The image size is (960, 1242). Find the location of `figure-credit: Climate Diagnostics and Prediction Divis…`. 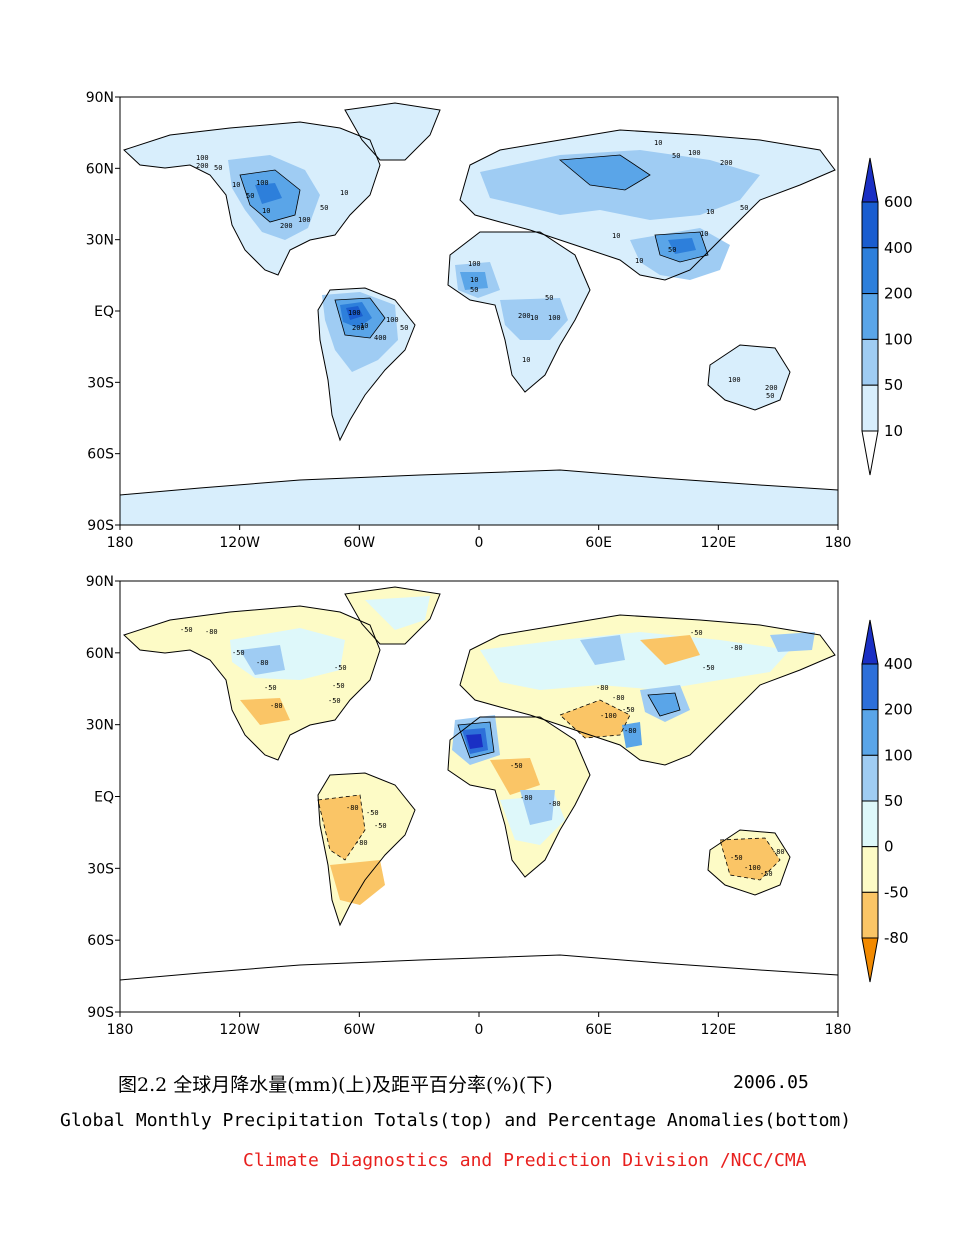

figure-credit: Climate Diagnostics and Prediction Divis… is located at coordinates (525, 1160).